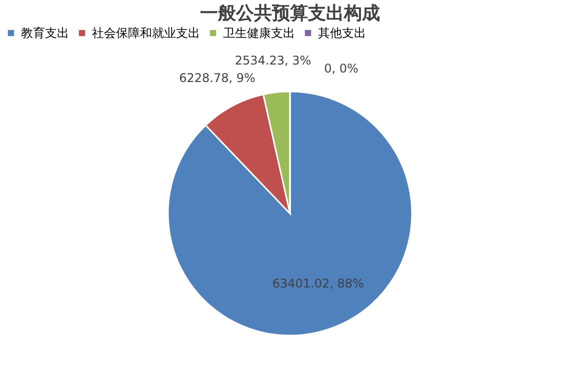 This screenshot has height=374, width=580. Describe the element at coordinates (318, 283) in the screenshot. I see `data-label: 63401.02, 88%` at that location.